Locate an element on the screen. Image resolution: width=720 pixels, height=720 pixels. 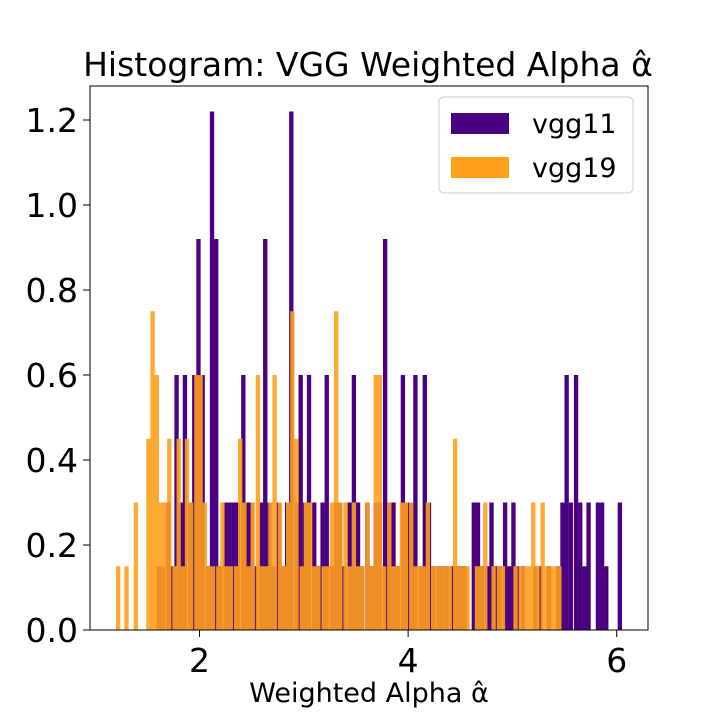
y-tick-label: 0.8 is located at coordinates (52, 290).